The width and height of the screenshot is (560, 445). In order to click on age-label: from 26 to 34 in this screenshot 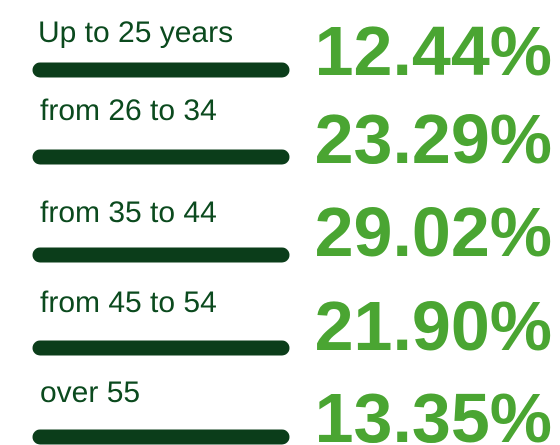, I will do `click(128, 110)`.